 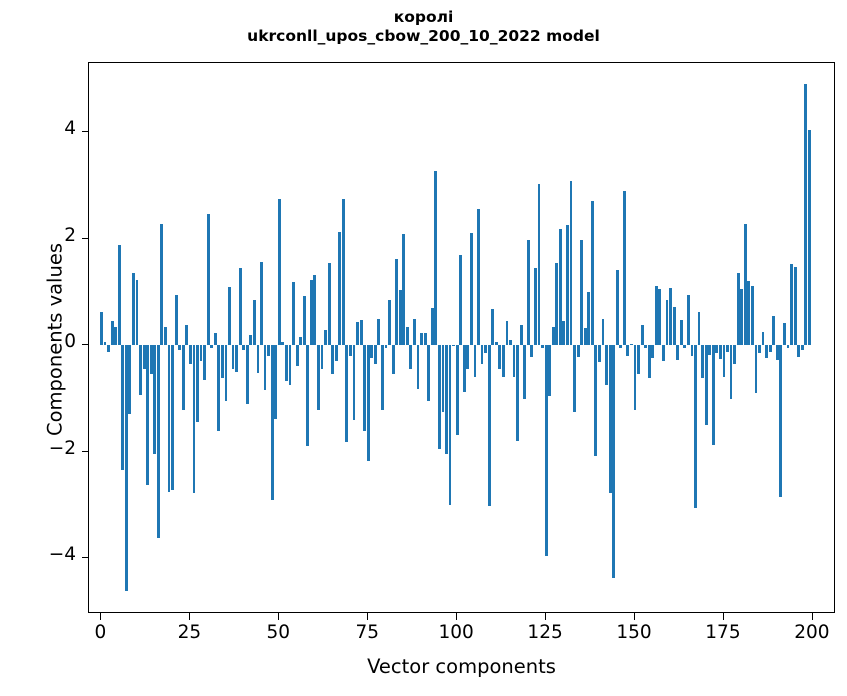 What do you see at coordinates (461, 666) in the screenshot?
I see `x-axis-label: Vector components` at bounding box center [461, 666].